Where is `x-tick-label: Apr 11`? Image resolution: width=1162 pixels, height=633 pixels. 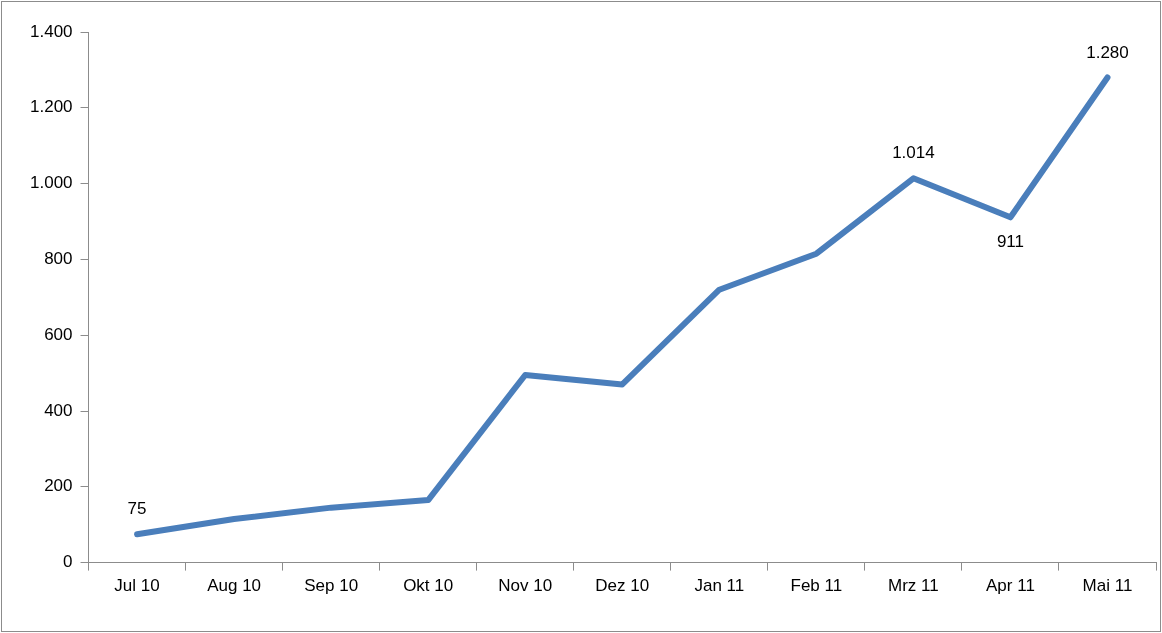
x-tick-label: Apr 11 is located at coordinates (1010, 586).